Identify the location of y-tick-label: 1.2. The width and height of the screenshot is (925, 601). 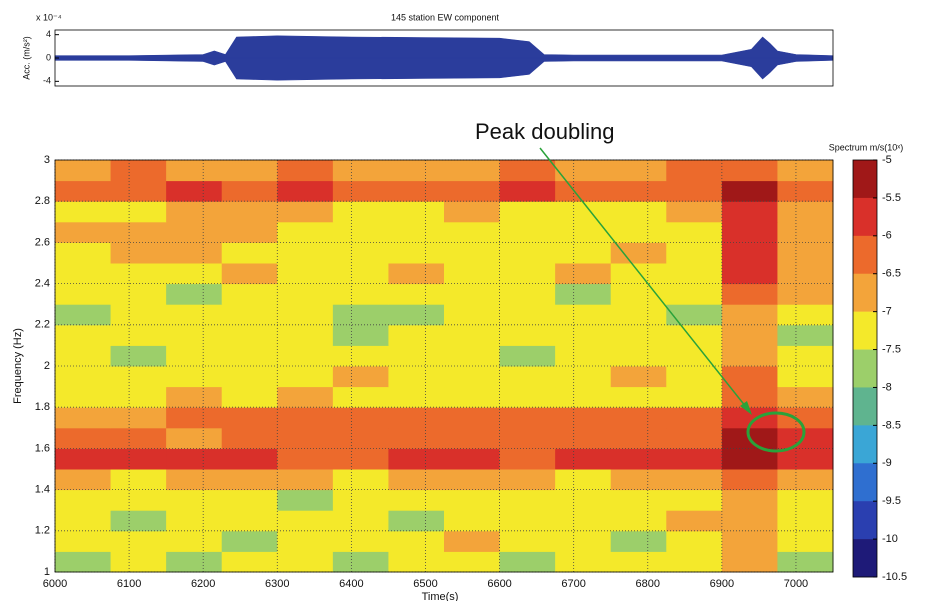
(42, 531).